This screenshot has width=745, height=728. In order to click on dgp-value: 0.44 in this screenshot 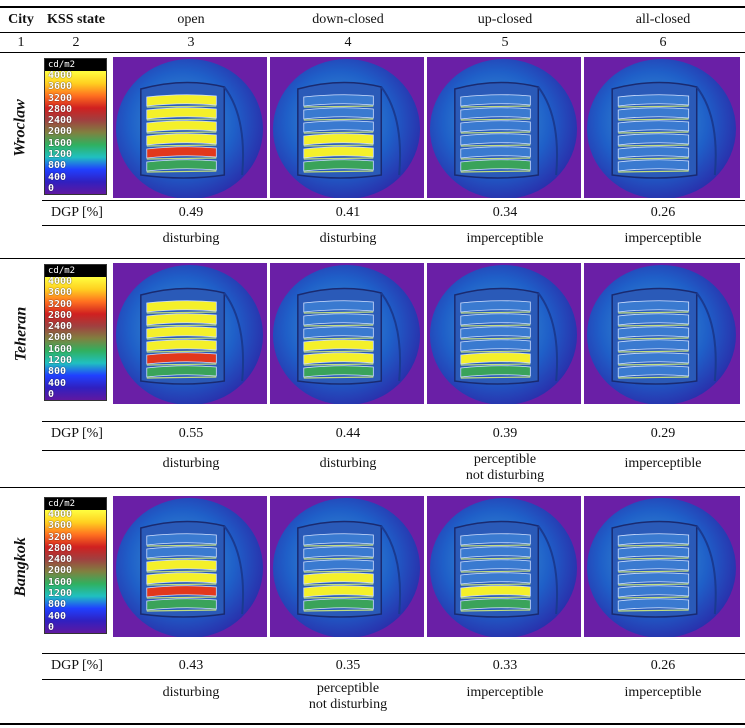, I will do `click(348, 433)`.